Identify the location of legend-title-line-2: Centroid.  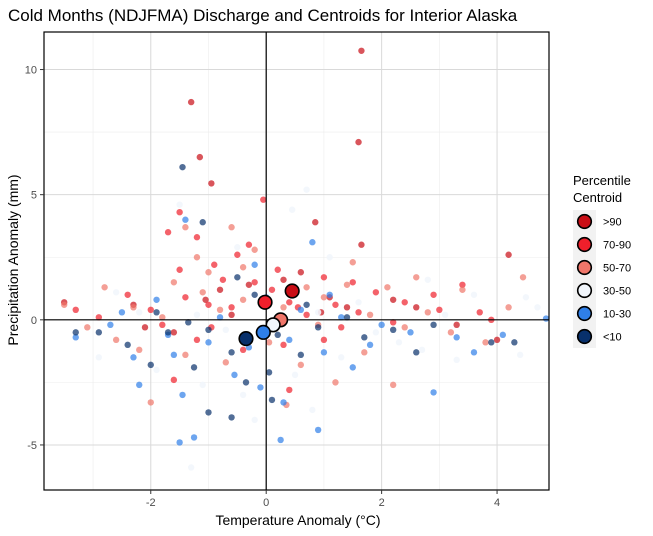
(597, 197).